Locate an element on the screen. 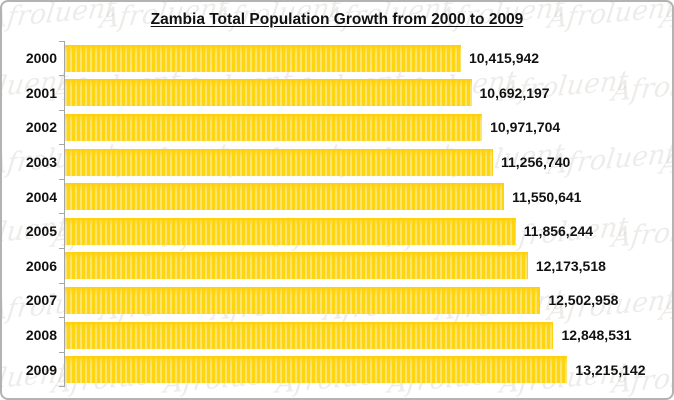  bar-track: 13,215,142 is located at coordinates (362, 369).